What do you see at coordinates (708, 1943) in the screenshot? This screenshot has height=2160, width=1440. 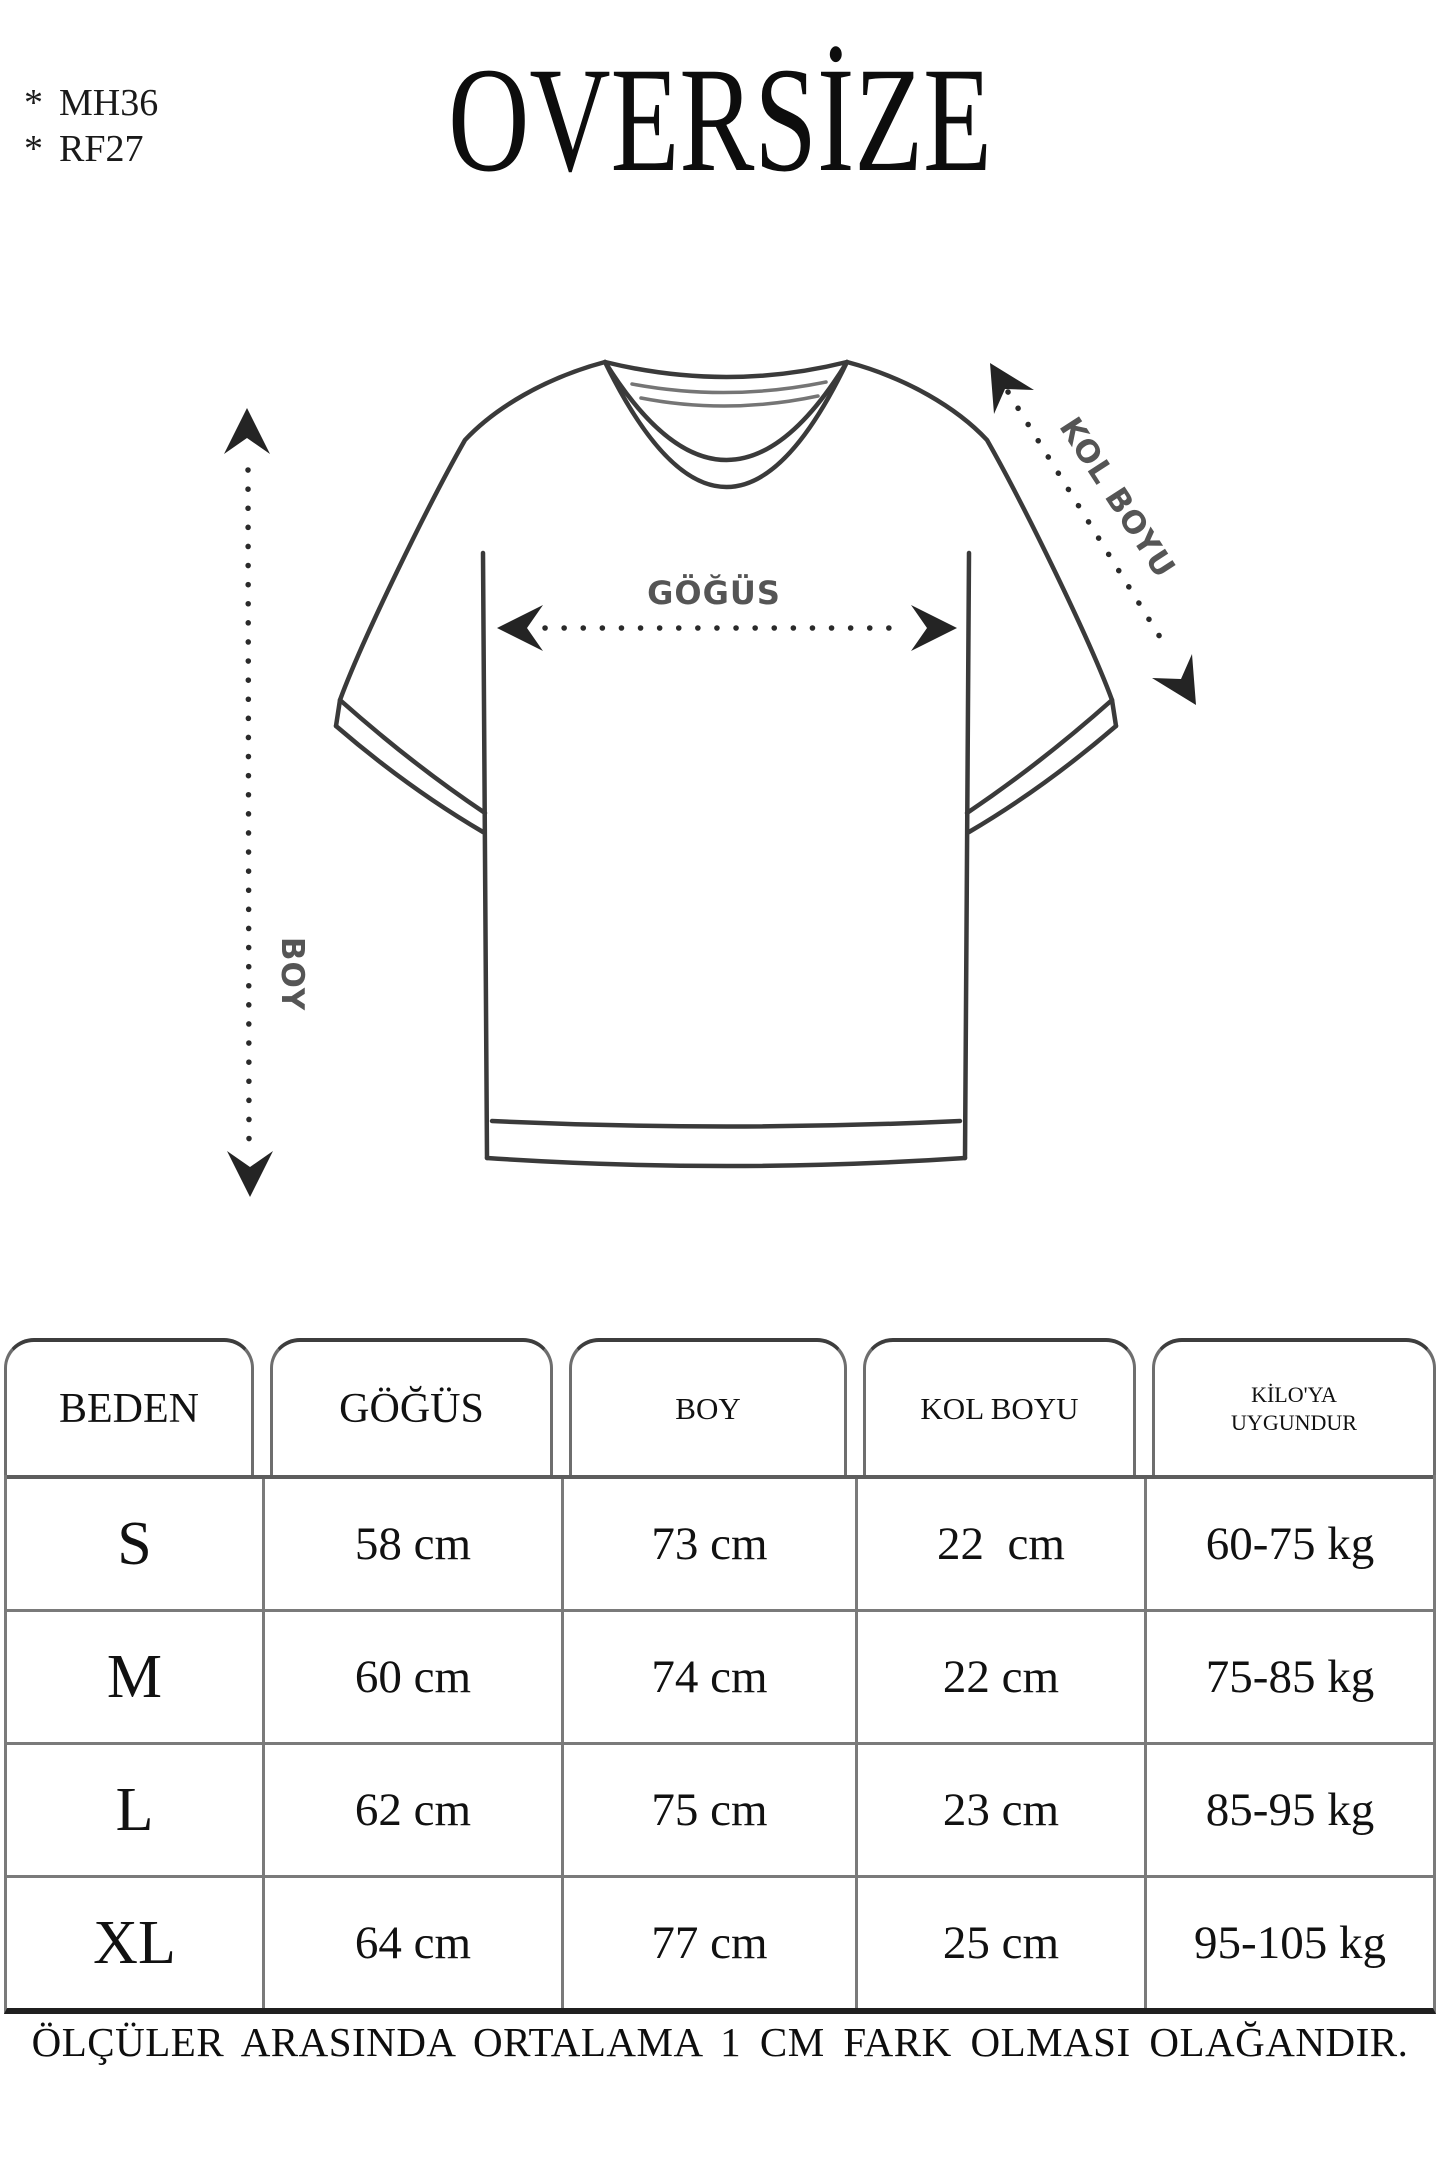 I see `length-cell: 77 cm` at bounding box center [708, 1943].